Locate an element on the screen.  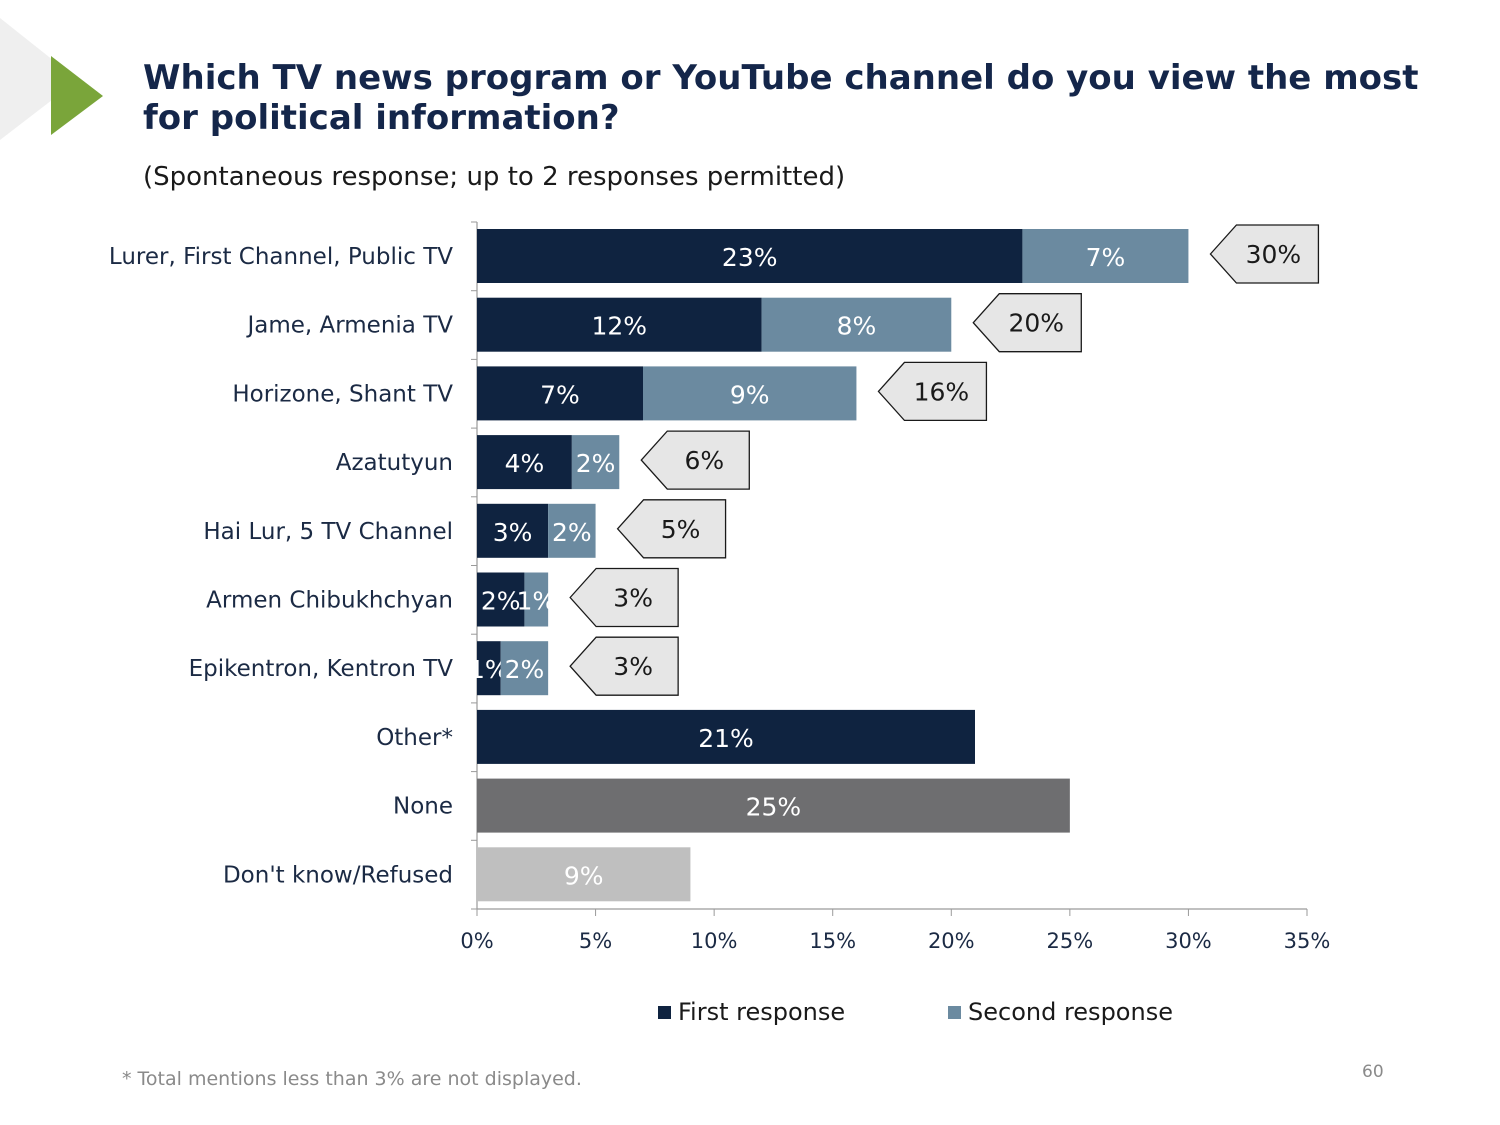
legend-swatch-first is located at coordinates (664, 1012).